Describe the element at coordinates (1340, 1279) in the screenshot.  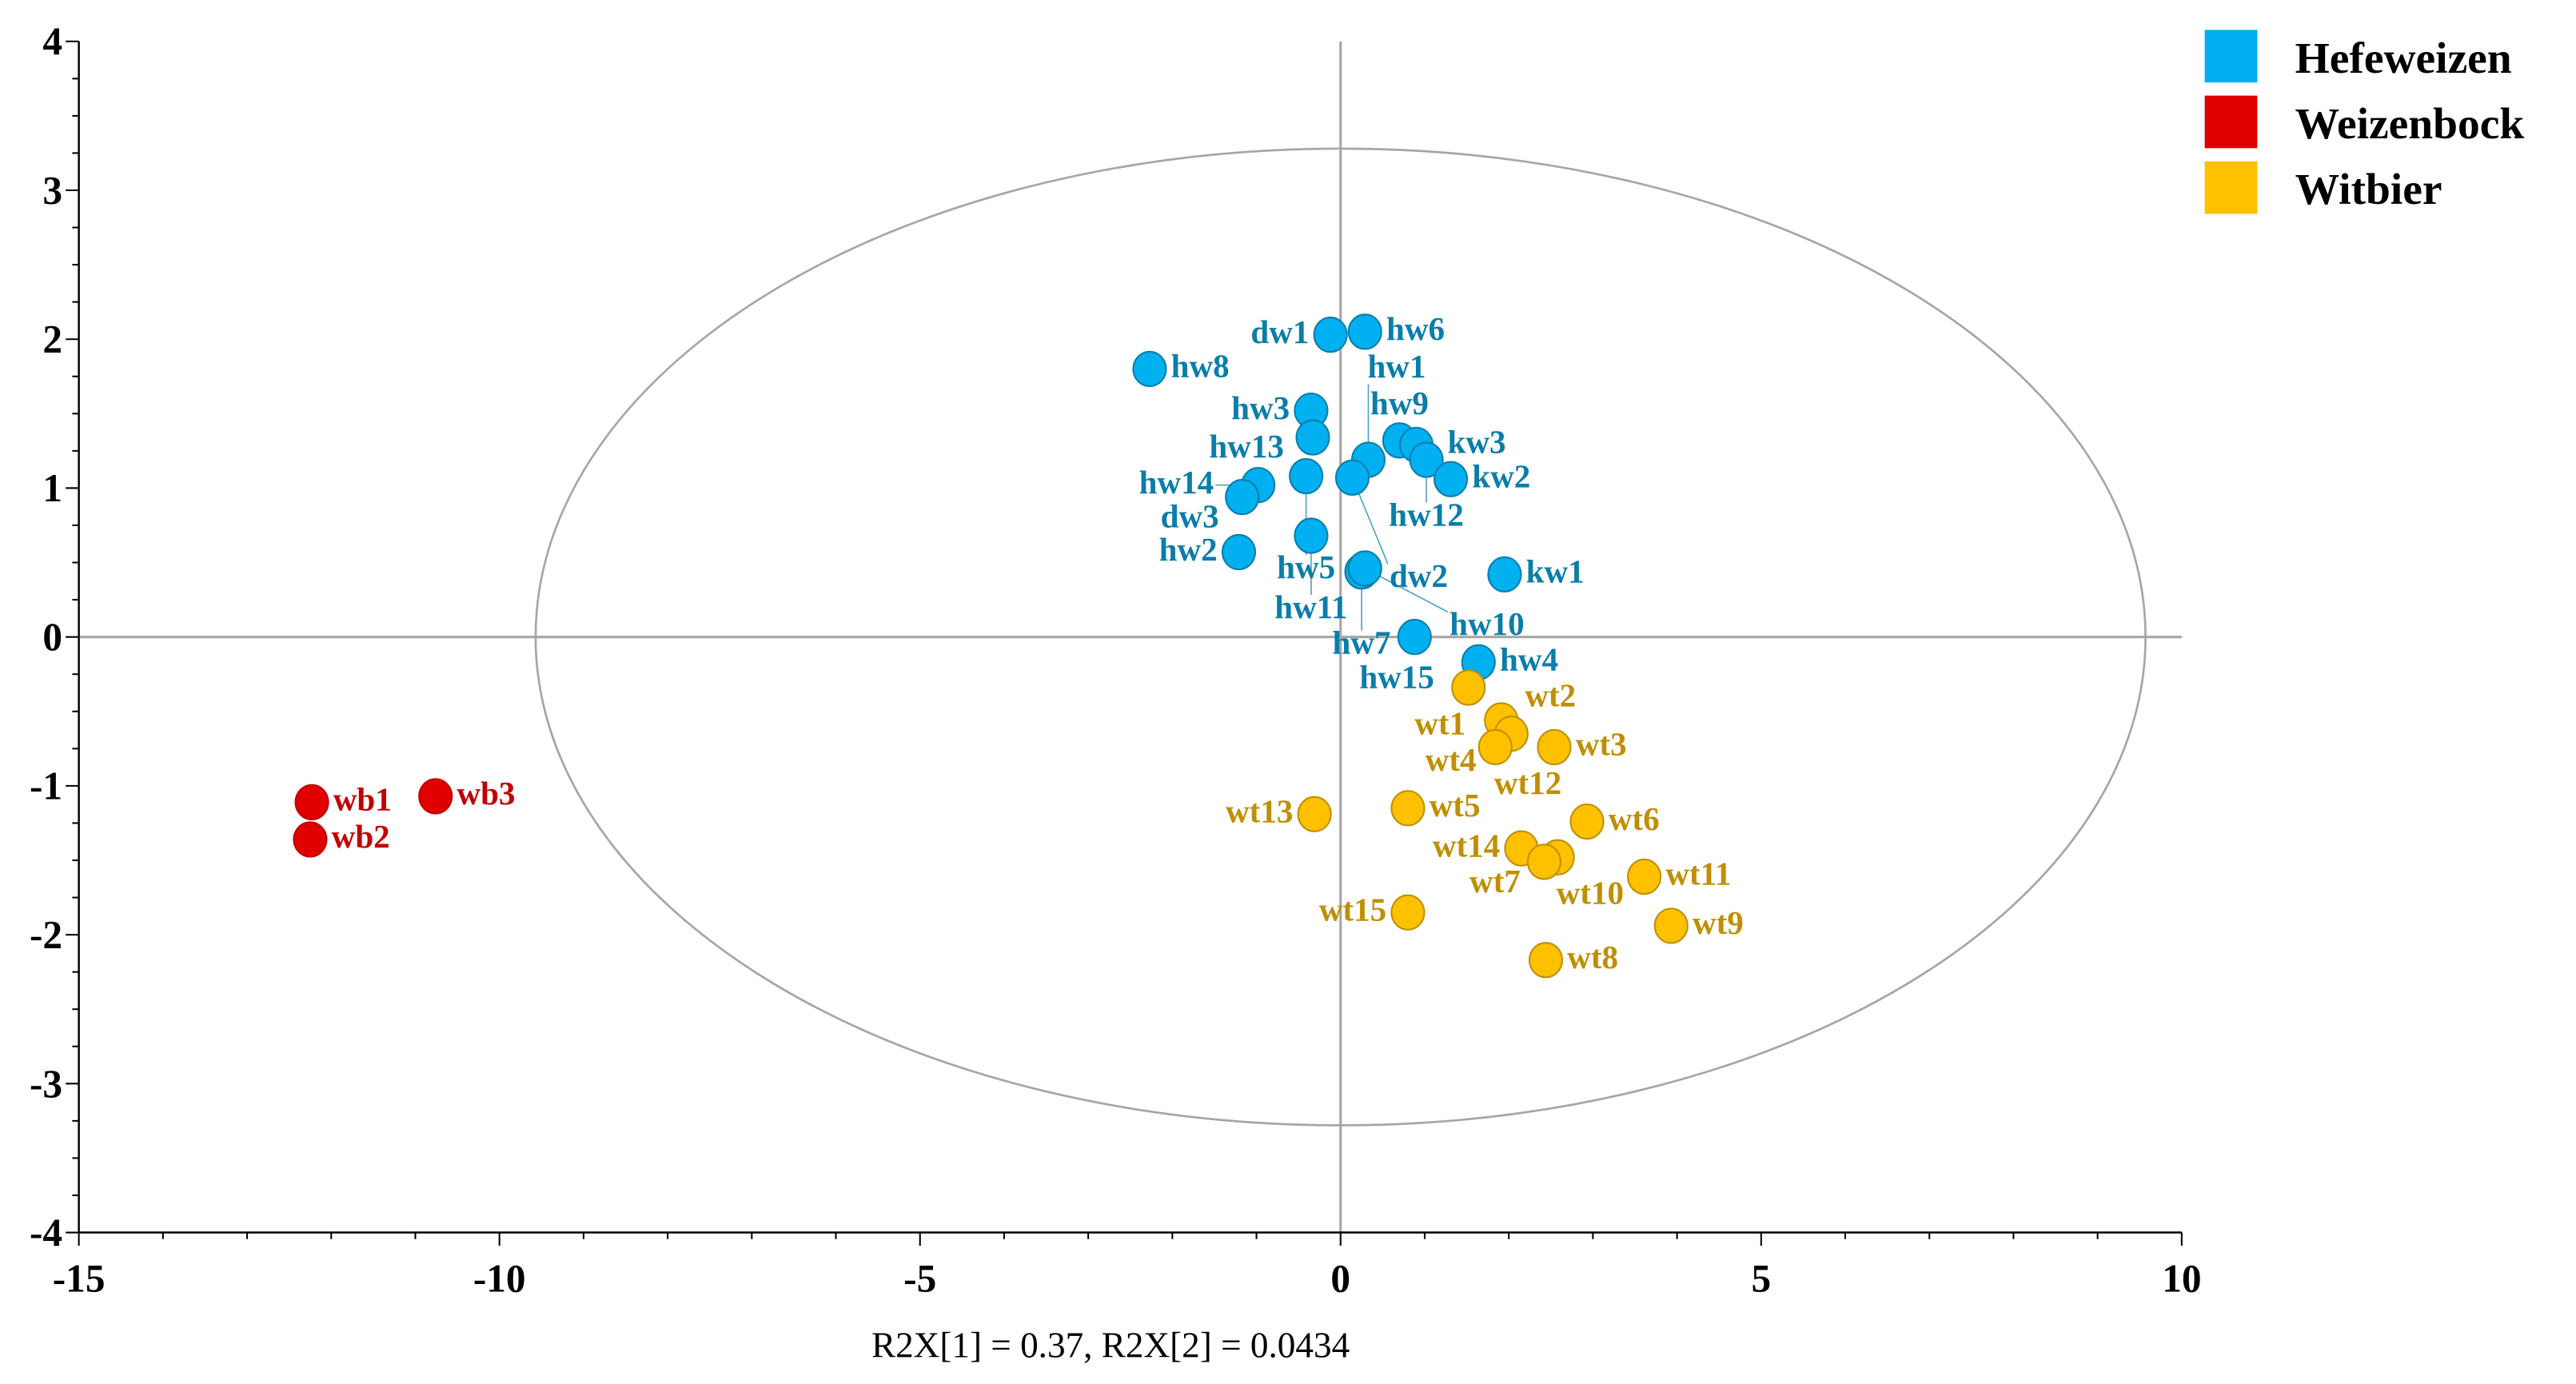
I see `x-tick-label: 0` at that location.